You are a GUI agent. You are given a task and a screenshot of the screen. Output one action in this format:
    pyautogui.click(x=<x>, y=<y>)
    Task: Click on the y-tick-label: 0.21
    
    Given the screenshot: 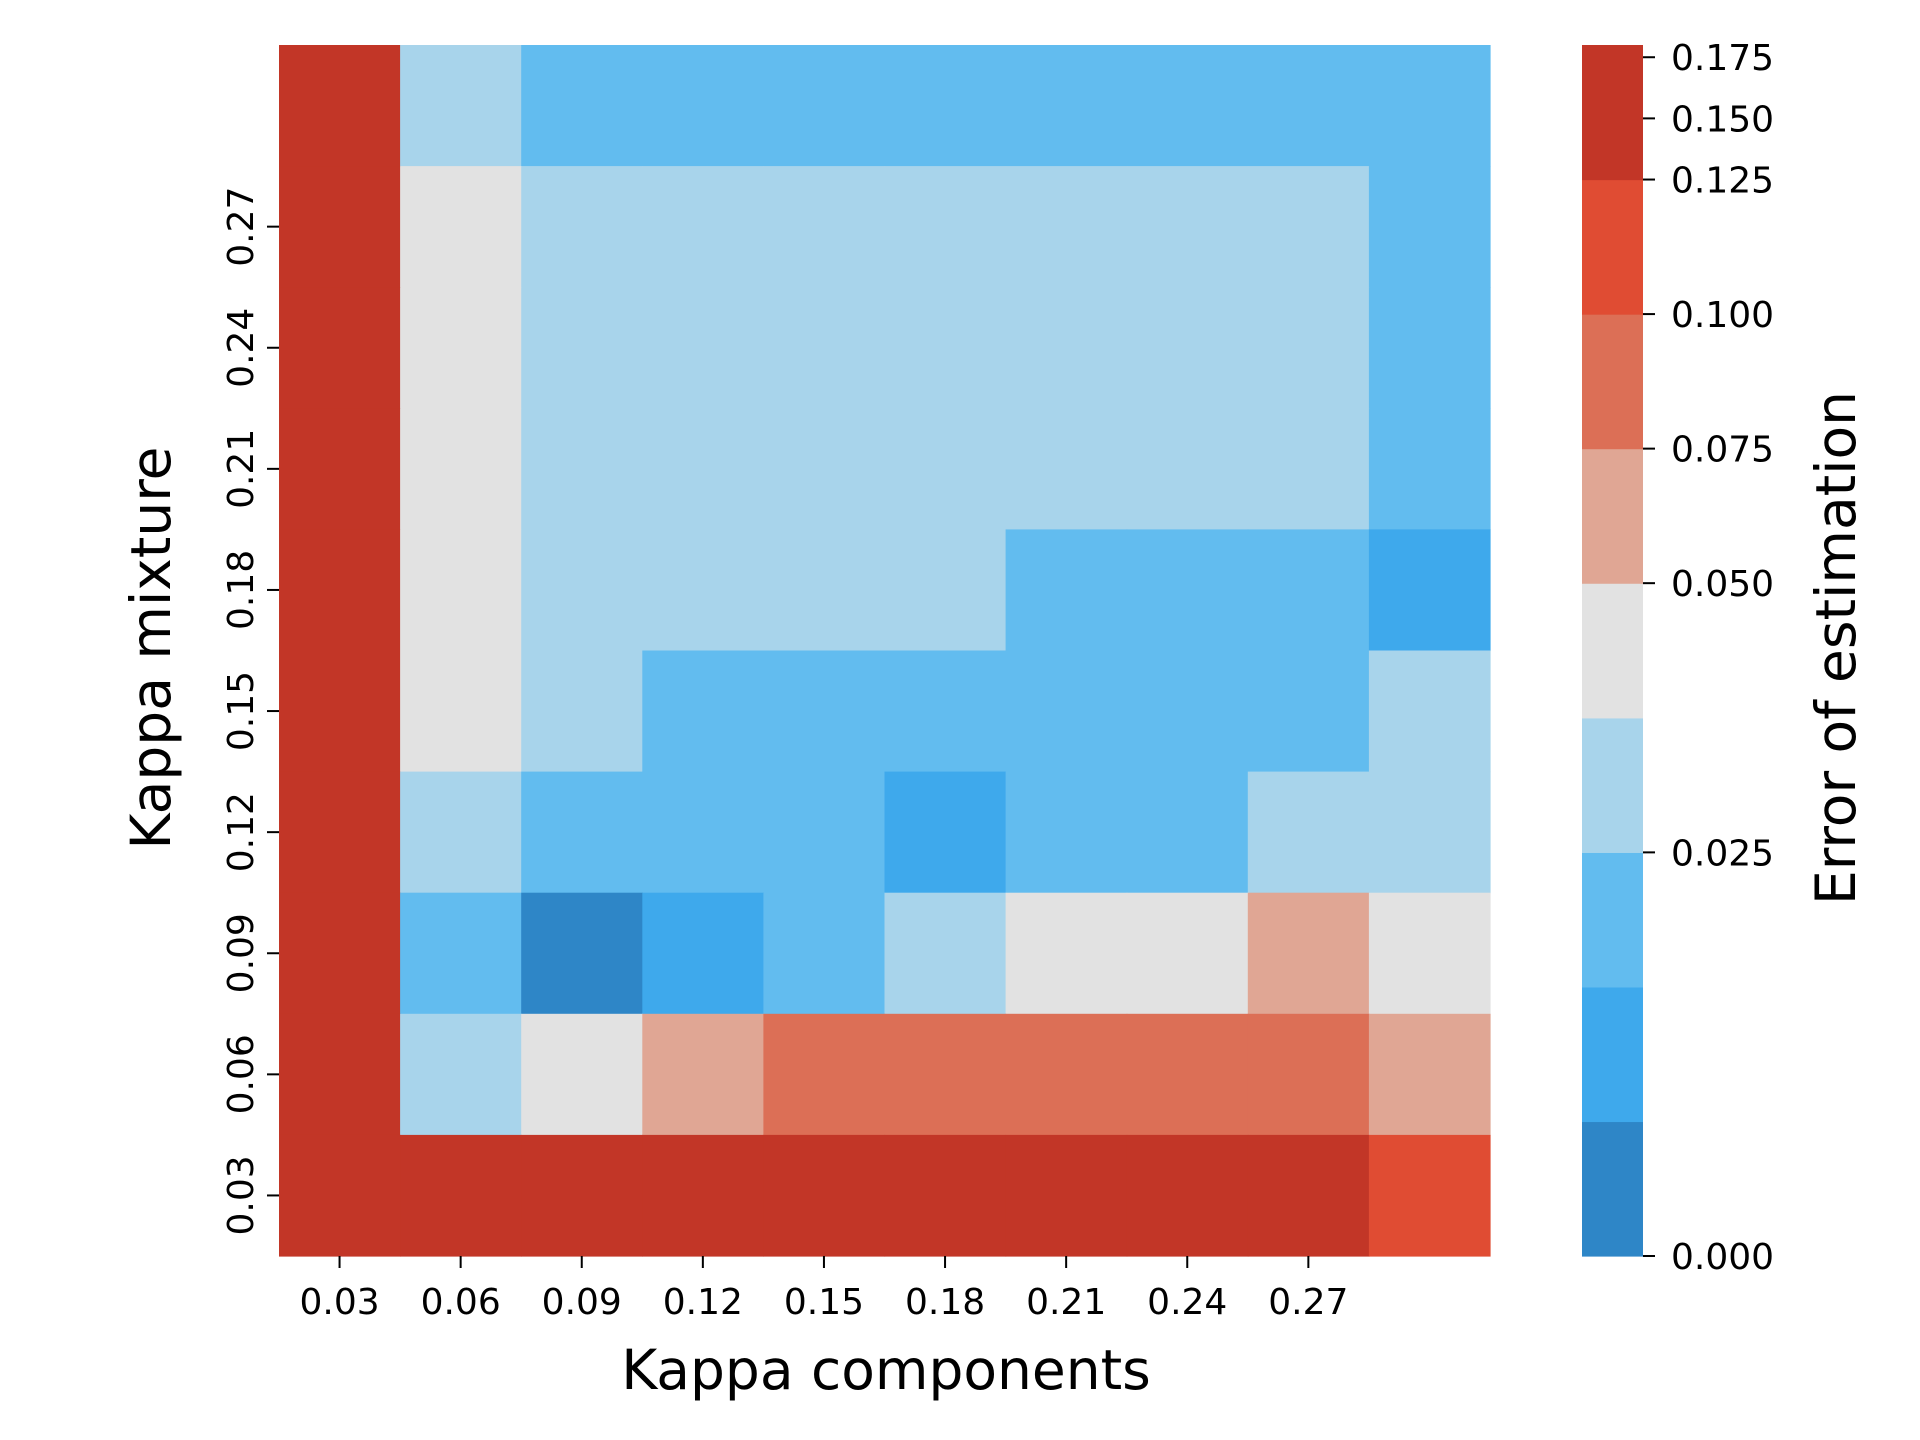 What is the action you would take?
    pyautogui.click(x=241, y=469)
    